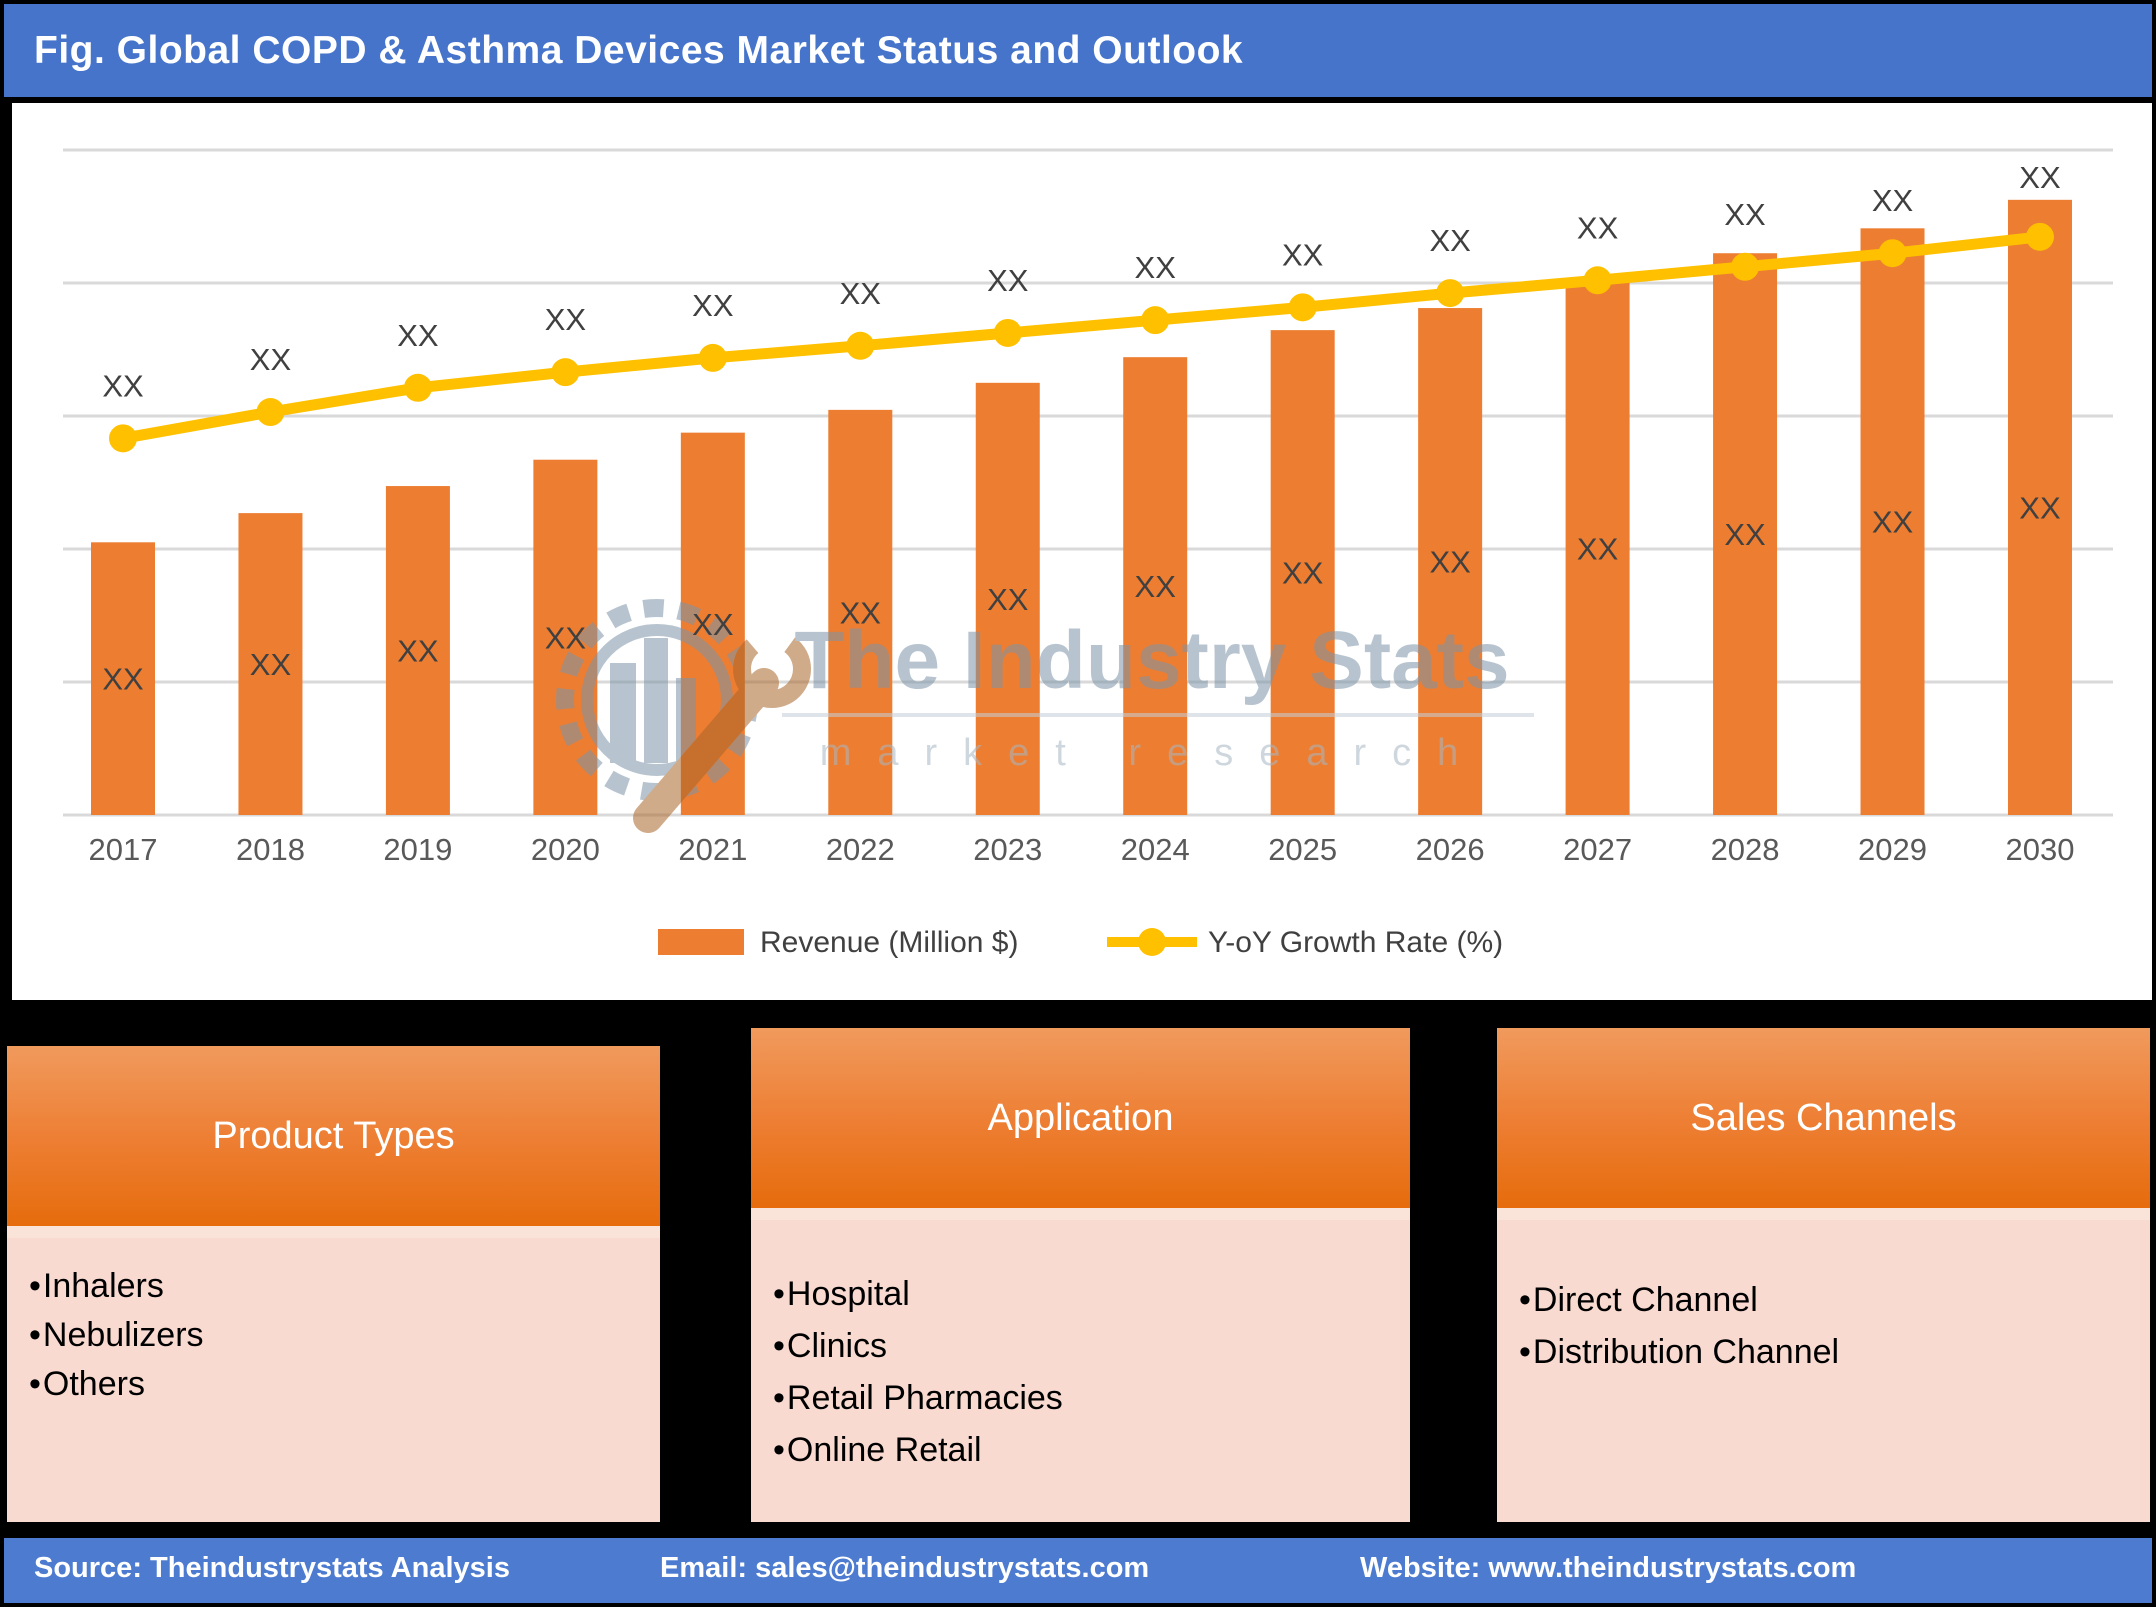 The height and width of the screenshot is (1607, 2156). Describe the element at coordinates (1078, 100) in the screenshot. I see `header-separator` at that location.